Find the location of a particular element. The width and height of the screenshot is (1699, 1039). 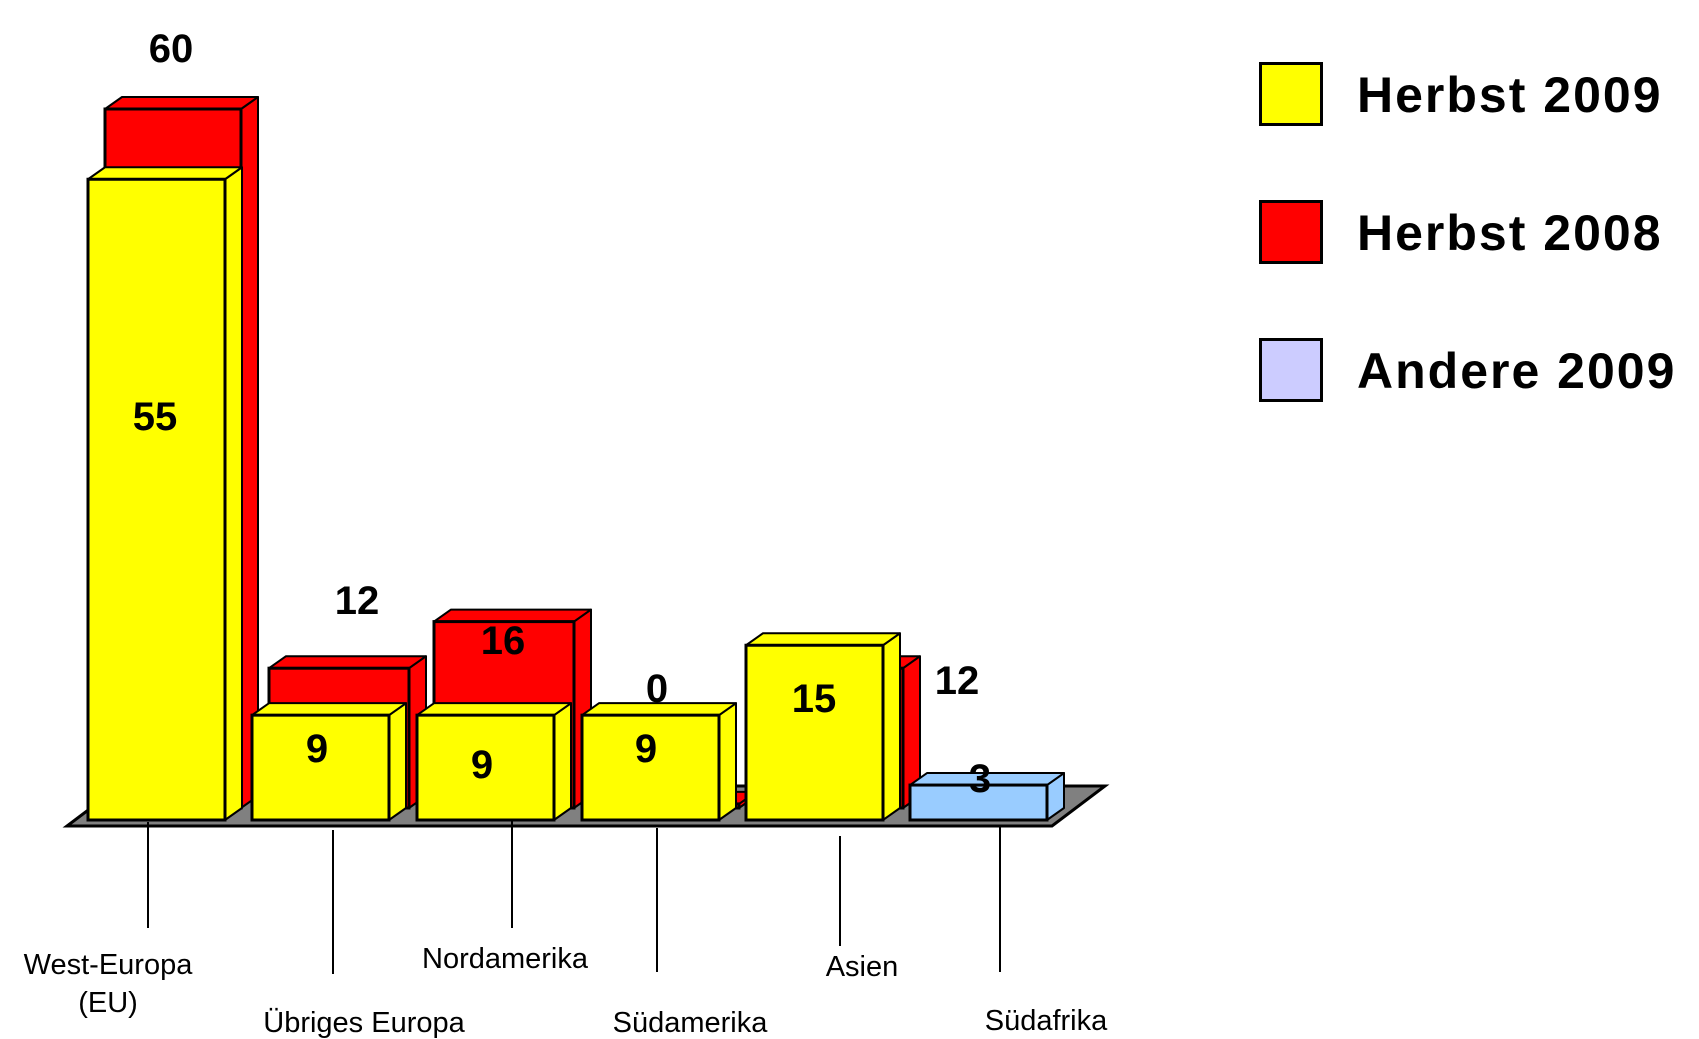

bar-andere-2009-sudafrika is located at coordinates (986, 797).